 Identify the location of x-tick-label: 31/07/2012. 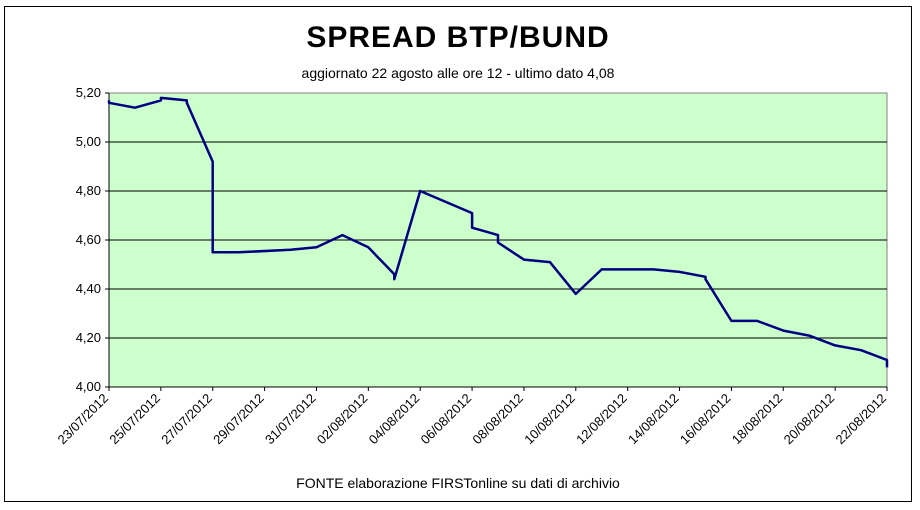
(290, 419).